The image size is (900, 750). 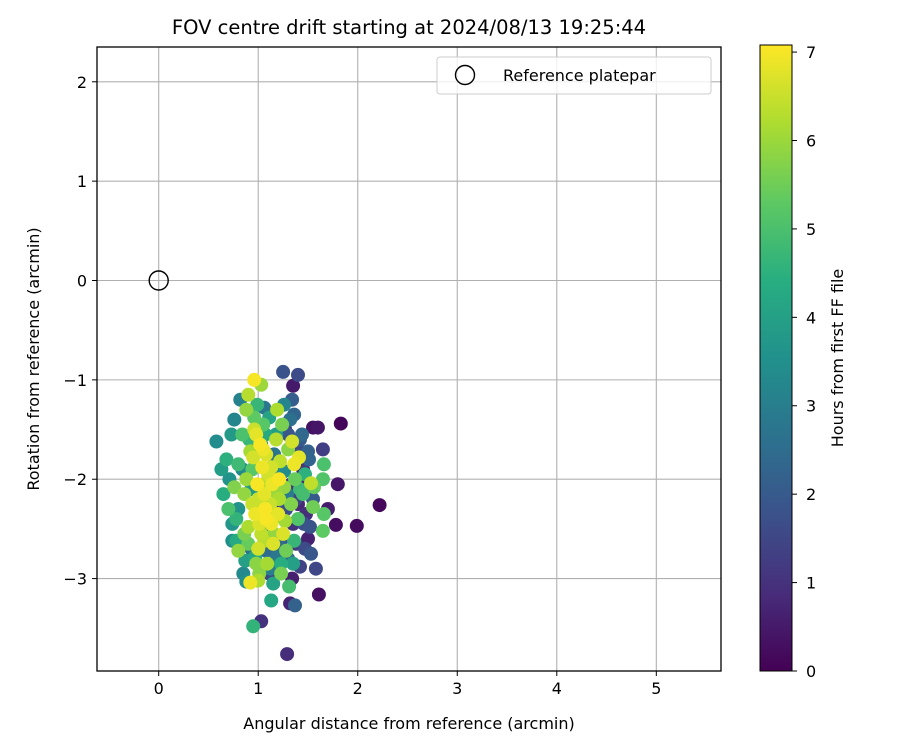 What do you see at coordinates (811, 317) in the screenshot?
I see `colorbar-tick-label: 4` at bounding box center [811, 317].